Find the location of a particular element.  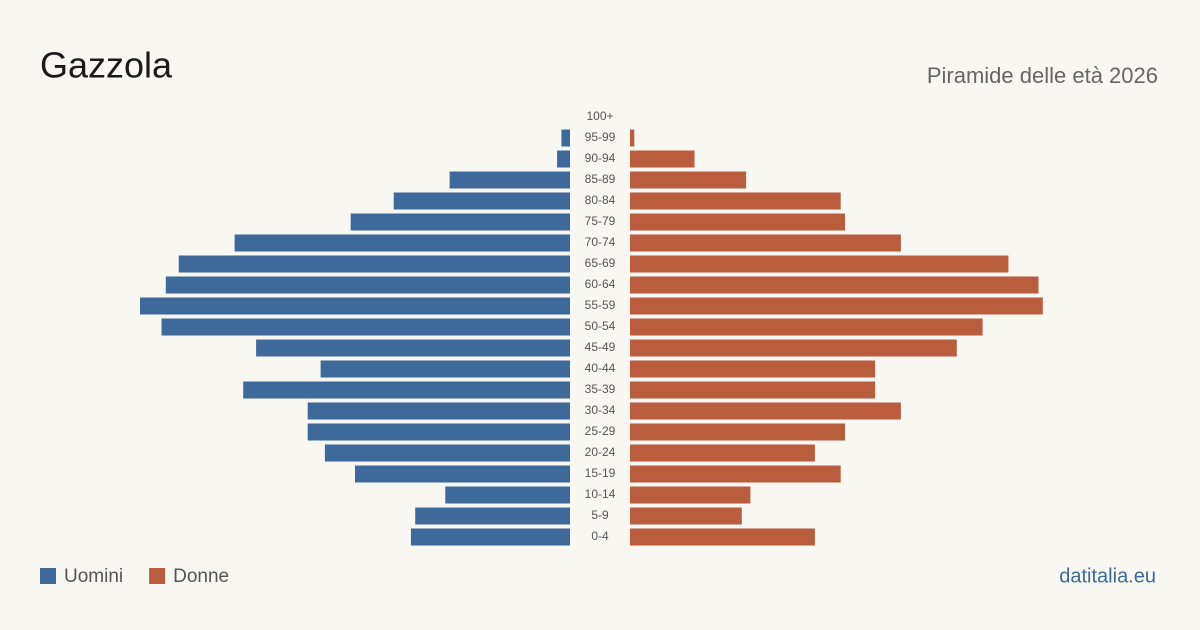

legend-label: Uomini is located at coordinates (93, 576).